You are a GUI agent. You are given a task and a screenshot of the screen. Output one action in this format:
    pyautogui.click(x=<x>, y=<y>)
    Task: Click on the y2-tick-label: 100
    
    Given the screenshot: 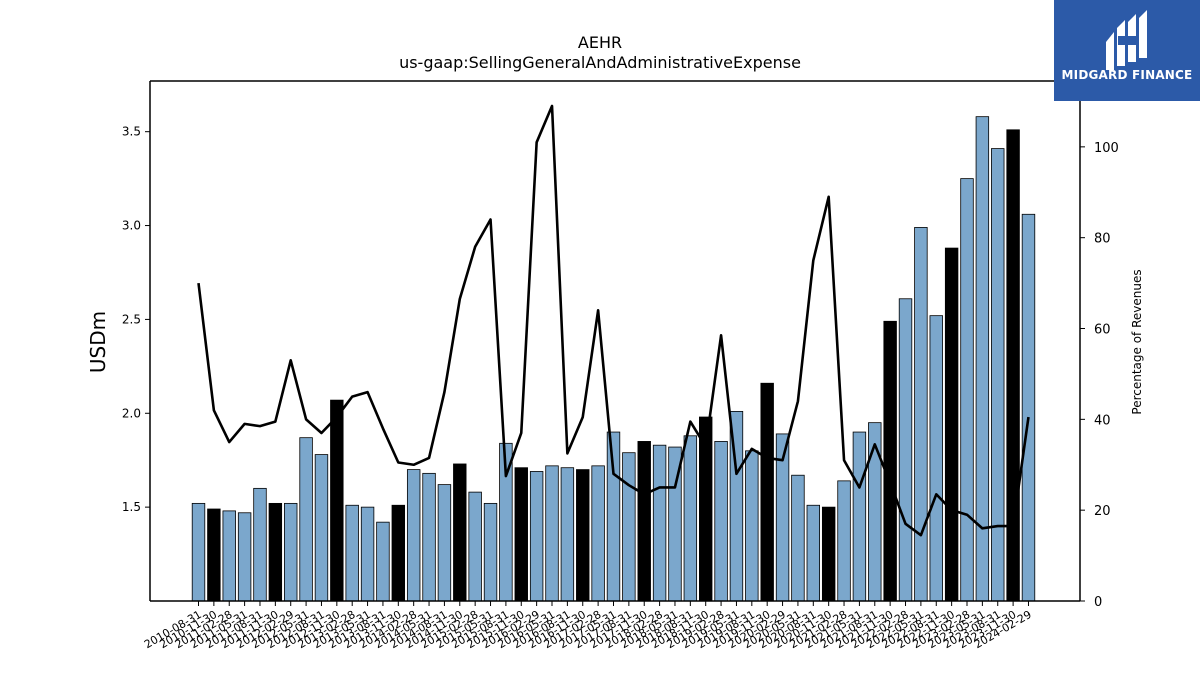 What is the action you would take?
    pyautogui.click(x=1106, y=148)
    